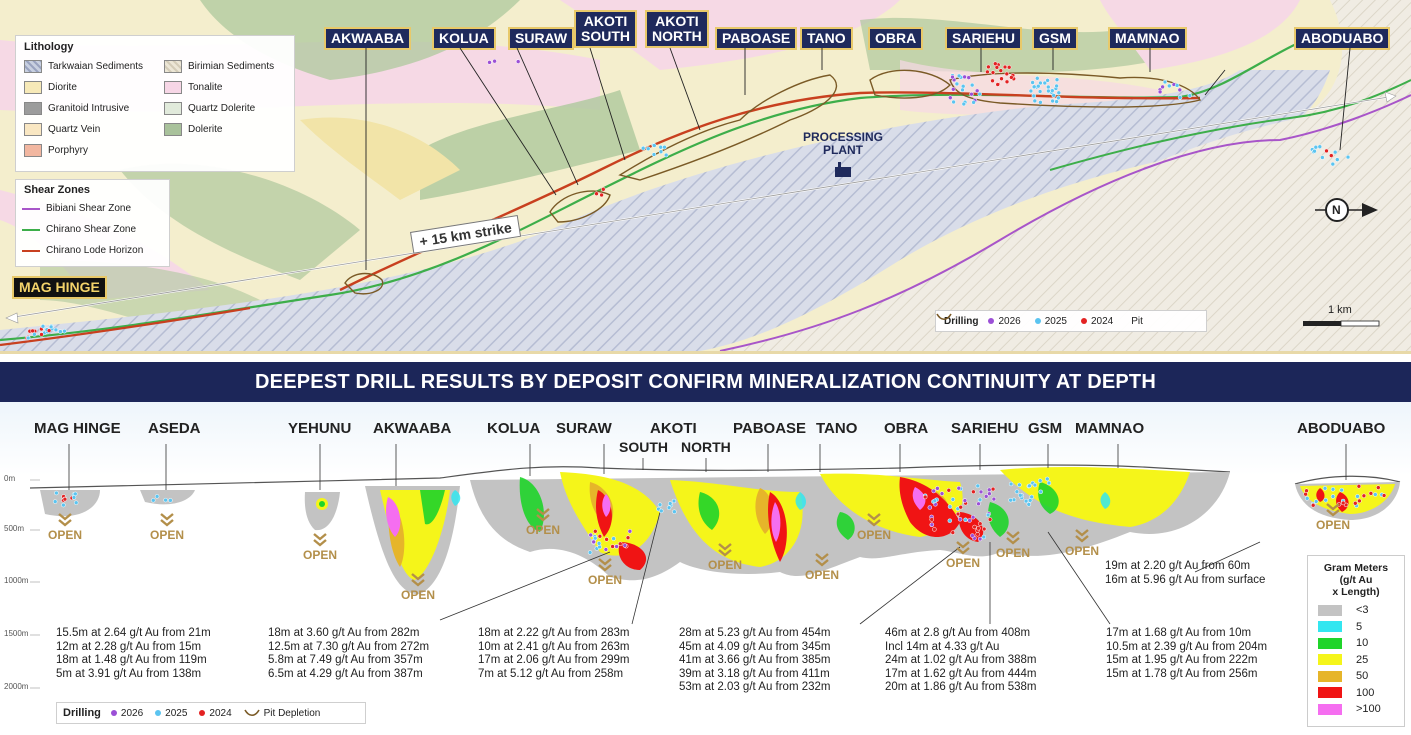 The image size is (1411, 735). What do you see at coordinates (16, 686) in the screenshot?
I see `depth-tick-2000: 2000m` at bounding box center [16, 686].